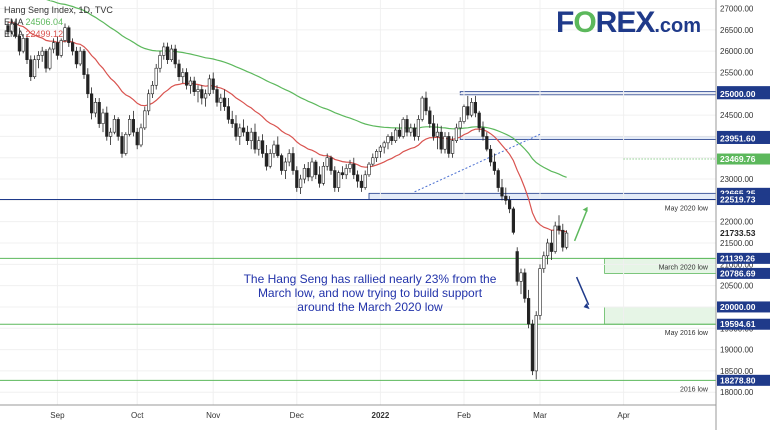  Describe the element at coordinates (737, 243) in the screenshot. I see `y-tick-label: 21500.00` at that location.